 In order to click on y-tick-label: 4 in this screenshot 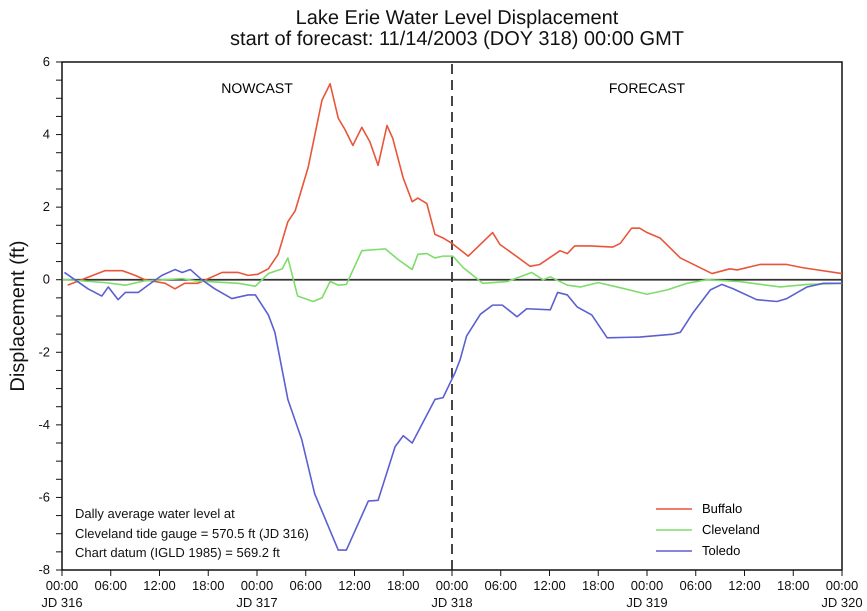, I will do `click(46, 134)`.